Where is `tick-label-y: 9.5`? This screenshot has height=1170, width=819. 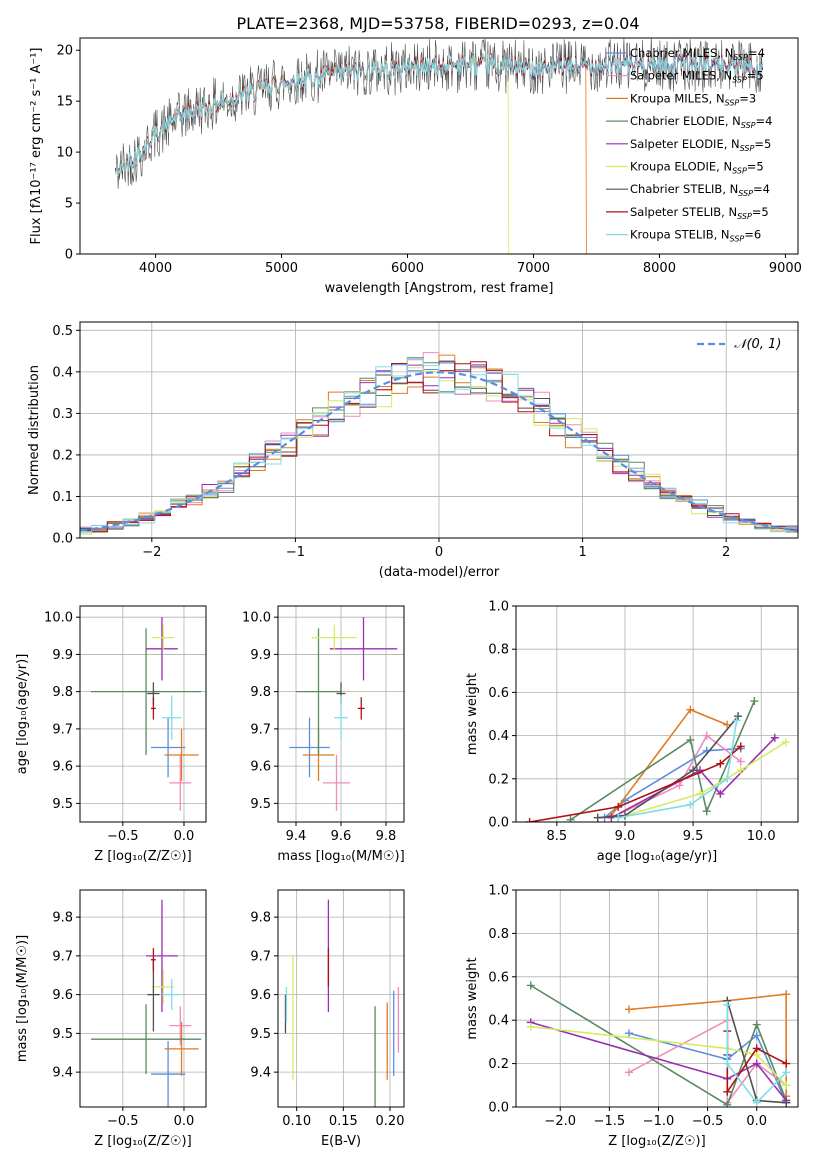
tick-label-y: 9.5 is located at coordinates (62, 804).